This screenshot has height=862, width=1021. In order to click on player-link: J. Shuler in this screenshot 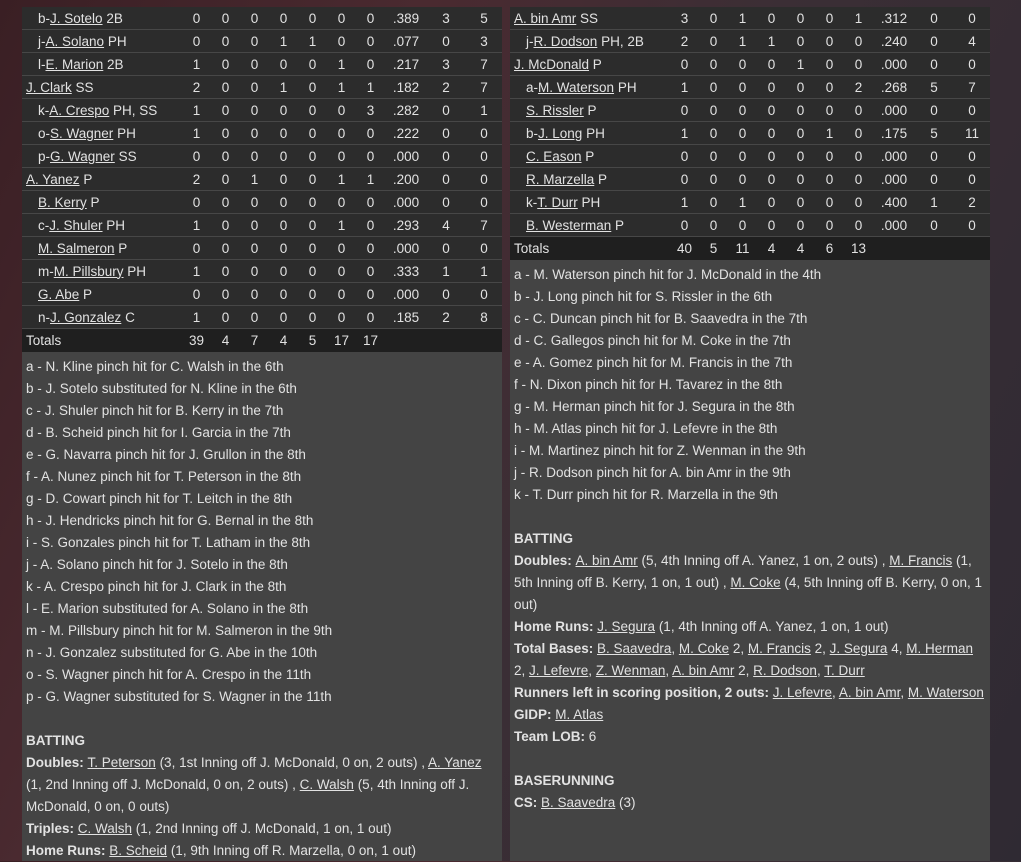, I will do `click(76, 225)`.